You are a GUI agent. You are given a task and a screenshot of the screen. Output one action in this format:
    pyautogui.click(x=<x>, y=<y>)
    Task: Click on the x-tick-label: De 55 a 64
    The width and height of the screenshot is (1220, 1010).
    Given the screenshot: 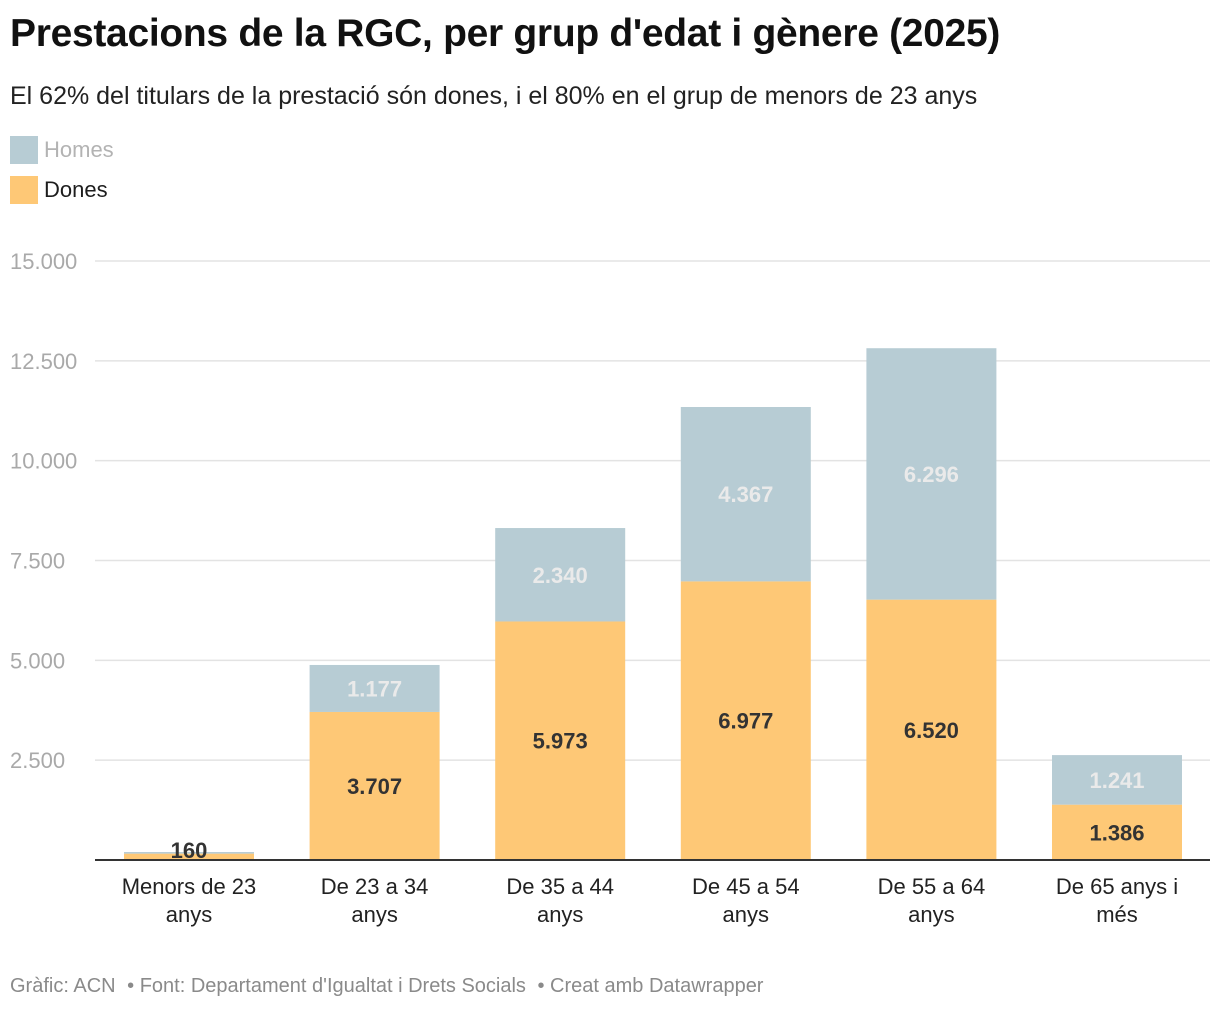 What is the action you would take?
    pyautogui.click(x=932, y=886)
    